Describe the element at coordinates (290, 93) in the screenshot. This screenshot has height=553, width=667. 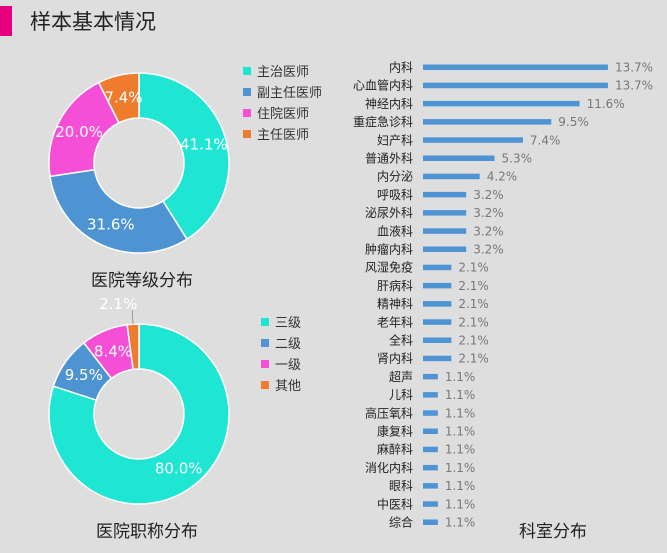
I see `legend-label: 副主任医师` at that location.